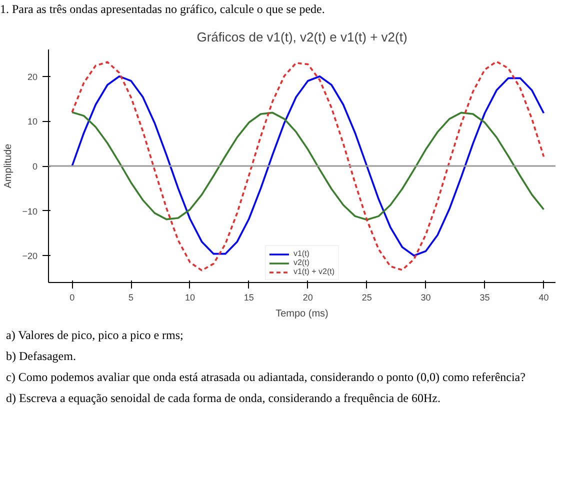  What do you see at coordinates (35, 167) in the screenshot?
I see `y-tick-label: 0` at bounding box center [35, 167].